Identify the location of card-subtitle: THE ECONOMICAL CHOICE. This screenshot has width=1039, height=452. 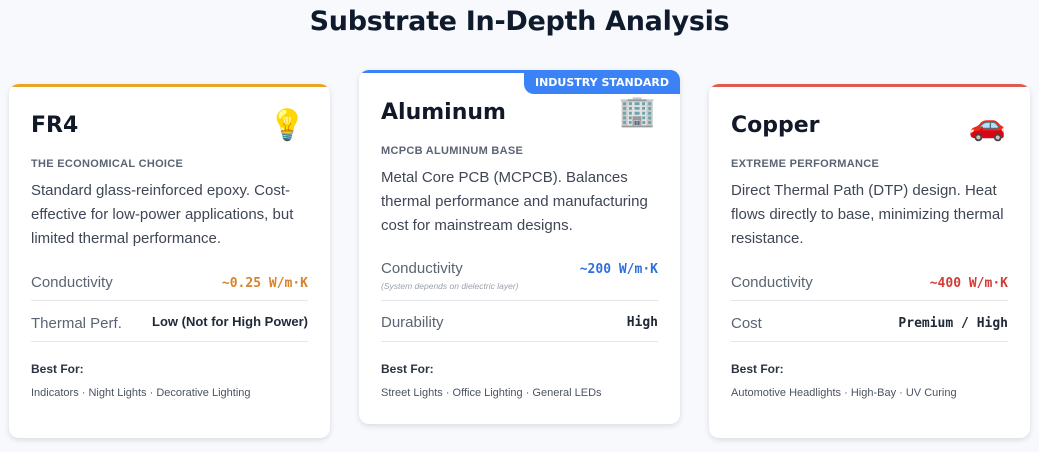
(107, 164).